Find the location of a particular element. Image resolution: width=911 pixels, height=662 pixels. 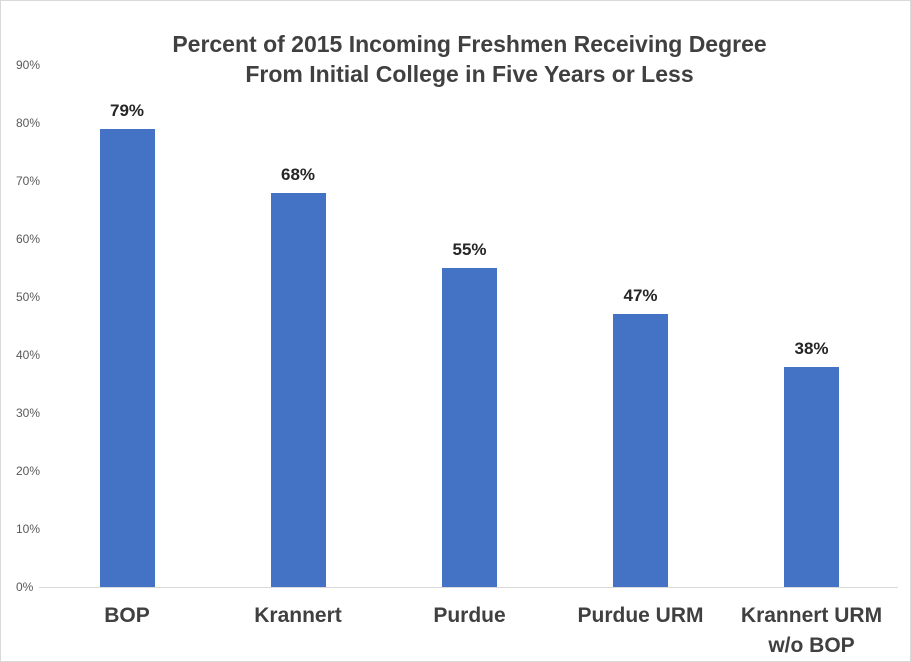

y-tick-label: 40% is located at coordinates (28, 355).